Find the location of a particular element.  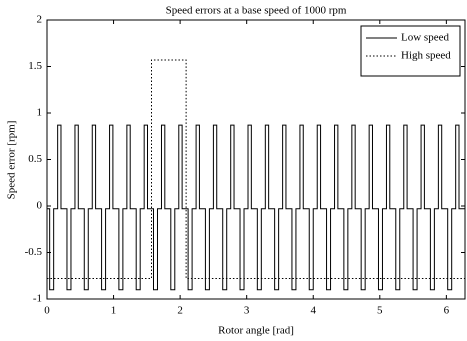

y-tick-label: 1.5 is located at coordinates (35, 66).